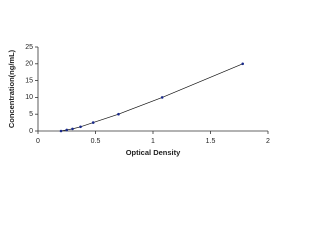 This screenshot has height=240, width=320. I want to click on y-tick-label: 5, so click(31, 114).